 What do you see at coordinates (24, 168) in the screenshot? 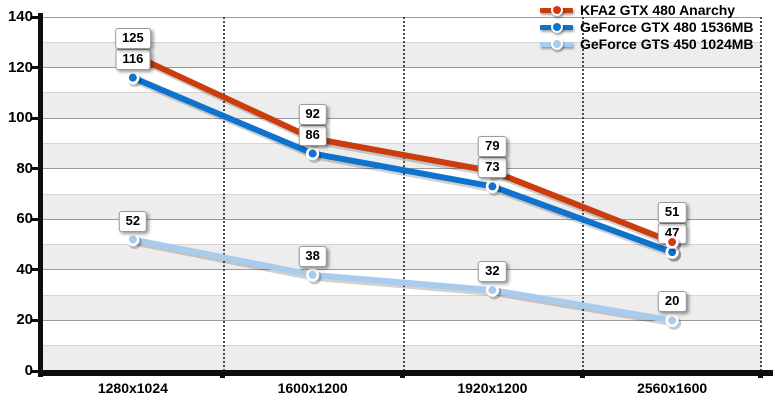
I see `y-tick-label: 80` at bounding box center [24, 168].